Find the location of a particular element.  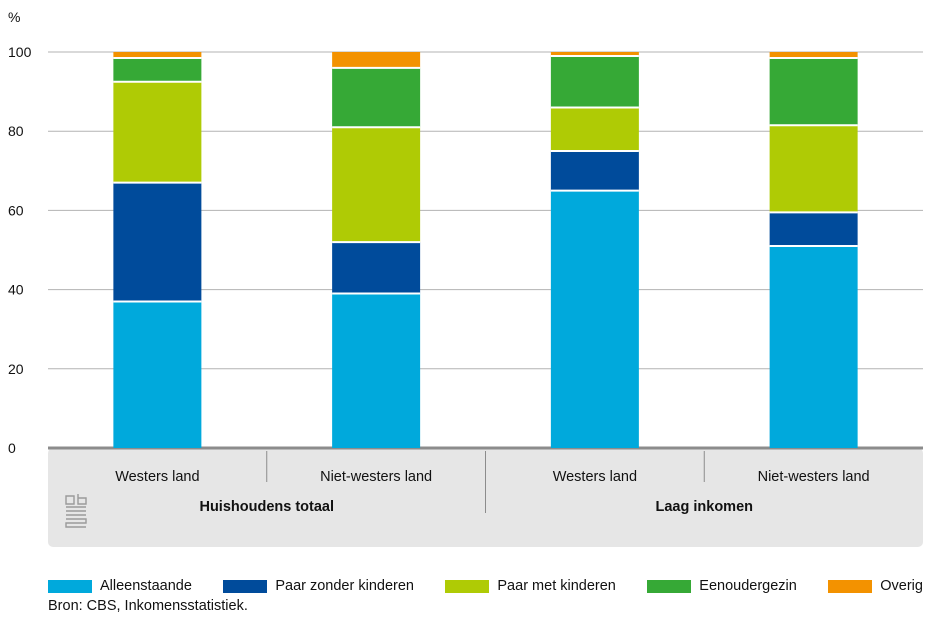

legend-label: Paar zonder kinderen is located at coordinates (344, 586).